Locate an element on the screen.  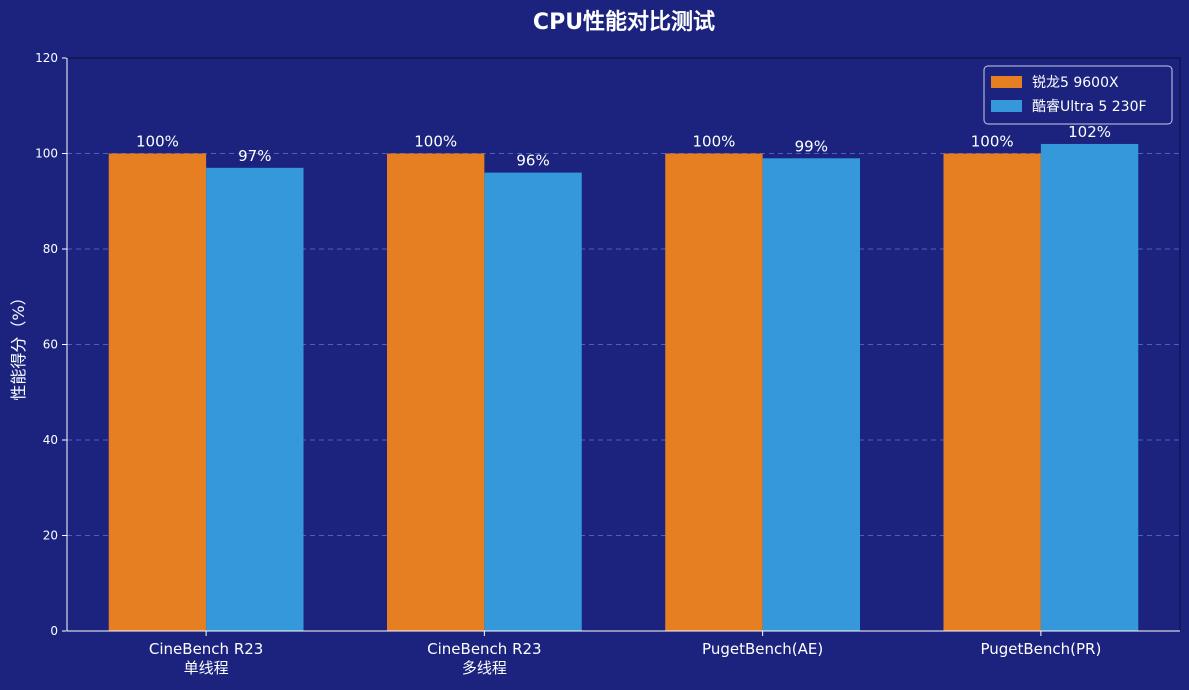
legend: 锐龙5 9600X 酷睿Ultra 5 230F is located at coordinates (1078, 95).